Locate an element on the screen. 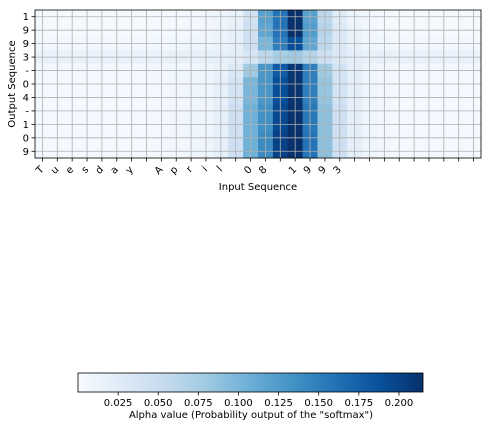 The width and height of the screenshot is (491, 428). colorbar is located at coordinates (250, 382).